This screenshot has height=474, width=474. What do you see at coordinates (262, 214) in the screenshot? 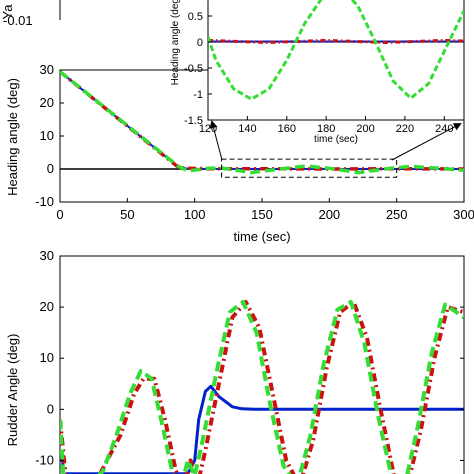
I see `heading-xtick-label: 150` at bounding box center [262, 214].